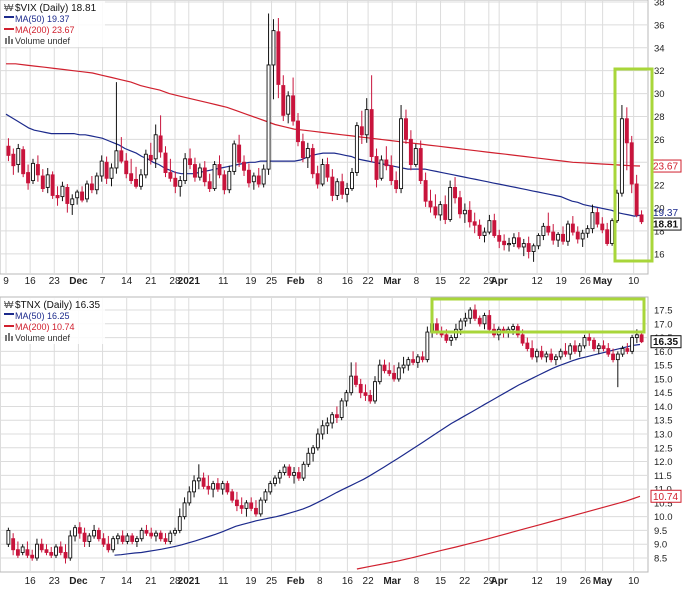 The height and width of the screenshot is (598, 683). I want to click on vix-legend-ma200: MA(200) 23.67, so click(45, 30).